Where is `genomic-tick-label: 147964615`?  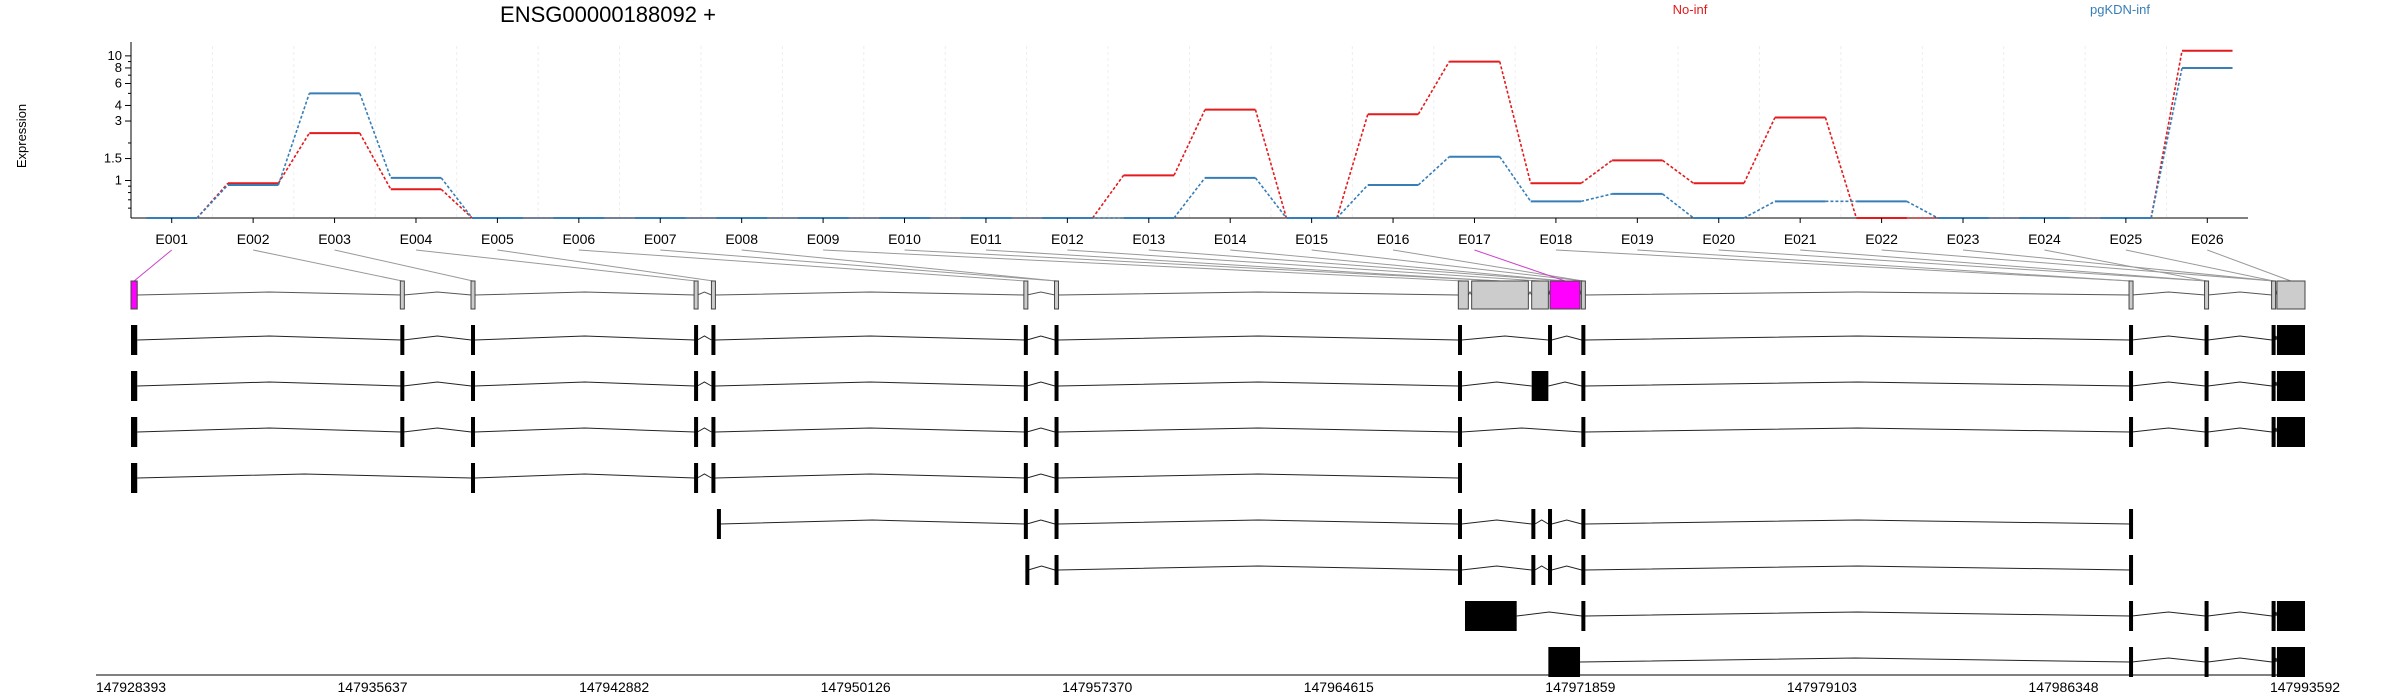 genomic-tick-label: 147964615 is located at coordinates (1339, 687).